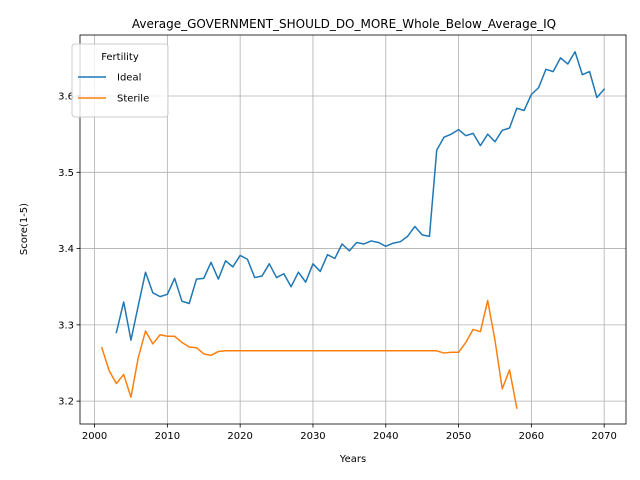  I want to click on x-tick-label: 2010, so click(167, 436).